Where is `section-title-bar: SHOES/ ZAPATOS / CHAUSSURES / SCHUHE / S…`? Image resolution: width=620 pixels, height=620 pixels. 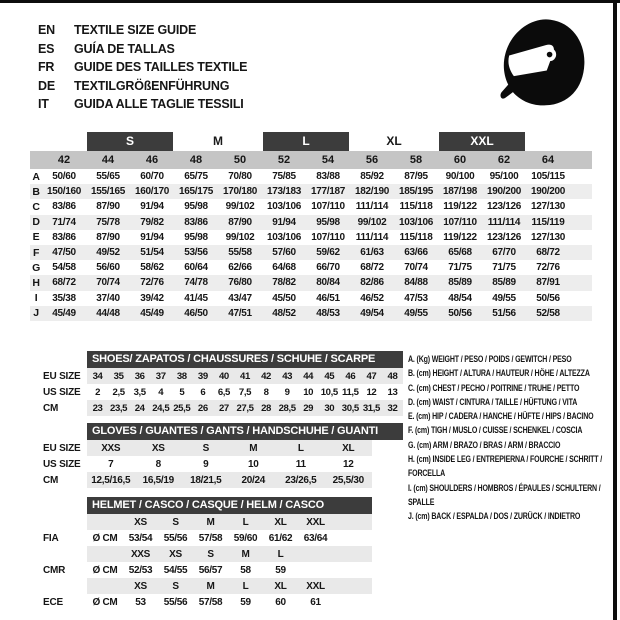
section-title-bar: SHOES/ ZAPATOS / CHAUSSURES / SCHUHE / S… is located at coordinates (245, 359).